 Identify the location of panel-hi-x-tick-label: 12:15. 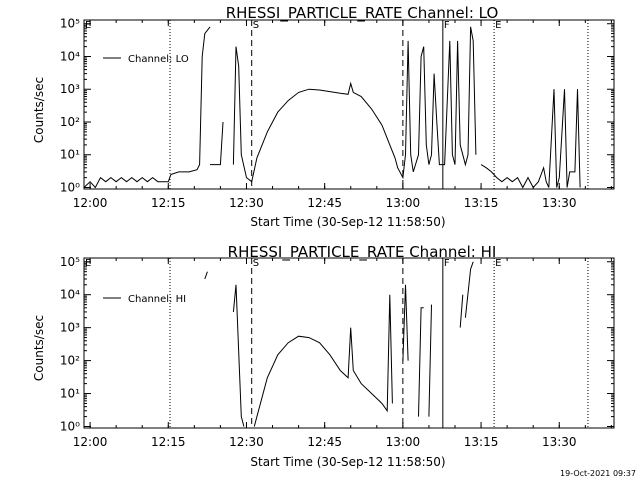
(168, 442).